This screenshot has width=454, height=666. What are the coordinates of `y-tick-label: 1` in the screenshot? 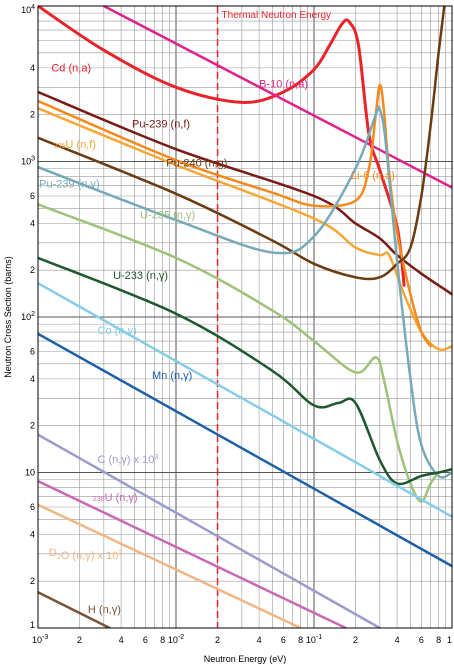 It's located at (32, 625).